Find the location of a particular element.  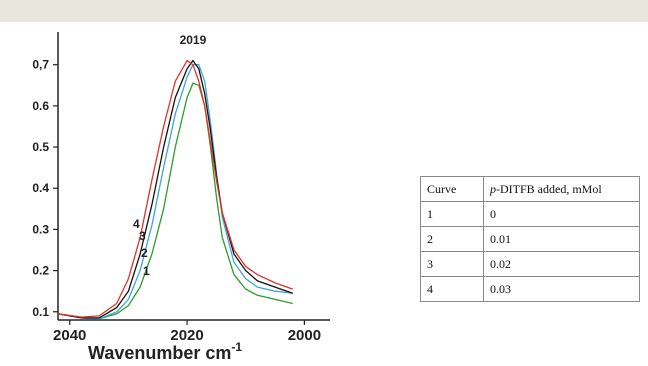

legend-header-row: Curve p-DITFB added, mMol is located at coordinates (530, 189).